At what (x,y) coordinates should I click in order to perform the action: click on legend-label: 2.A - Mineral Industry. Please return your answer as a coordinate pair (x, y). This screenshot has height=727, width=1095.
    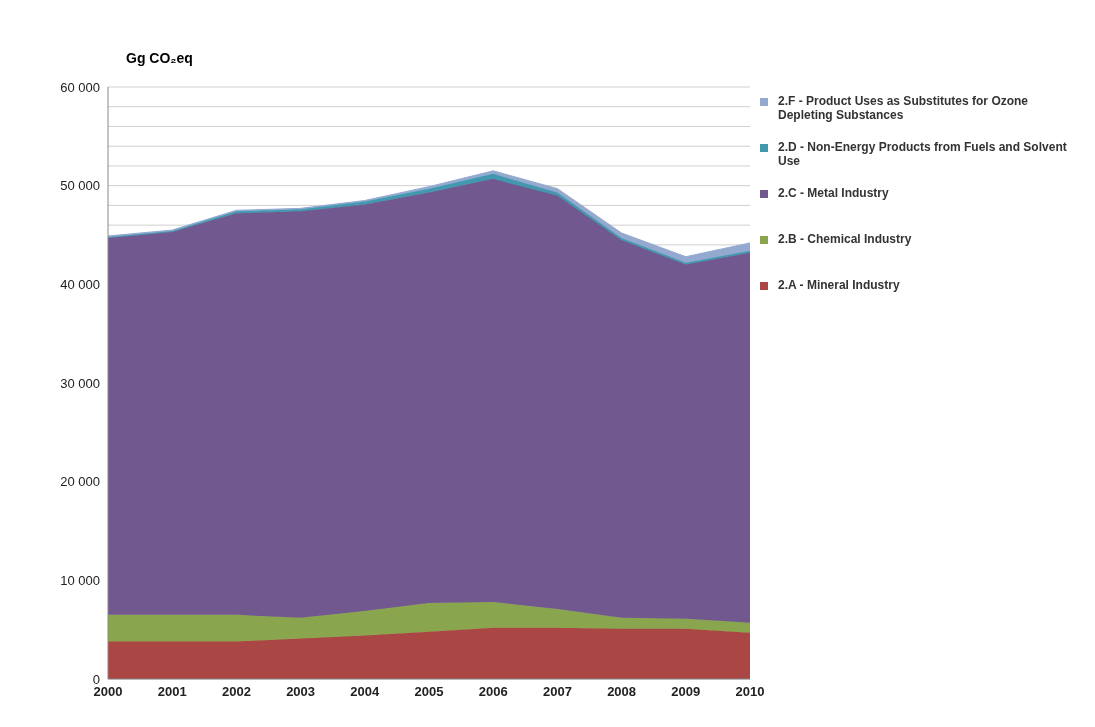
    Looking at the image, I should click on (839, 285).